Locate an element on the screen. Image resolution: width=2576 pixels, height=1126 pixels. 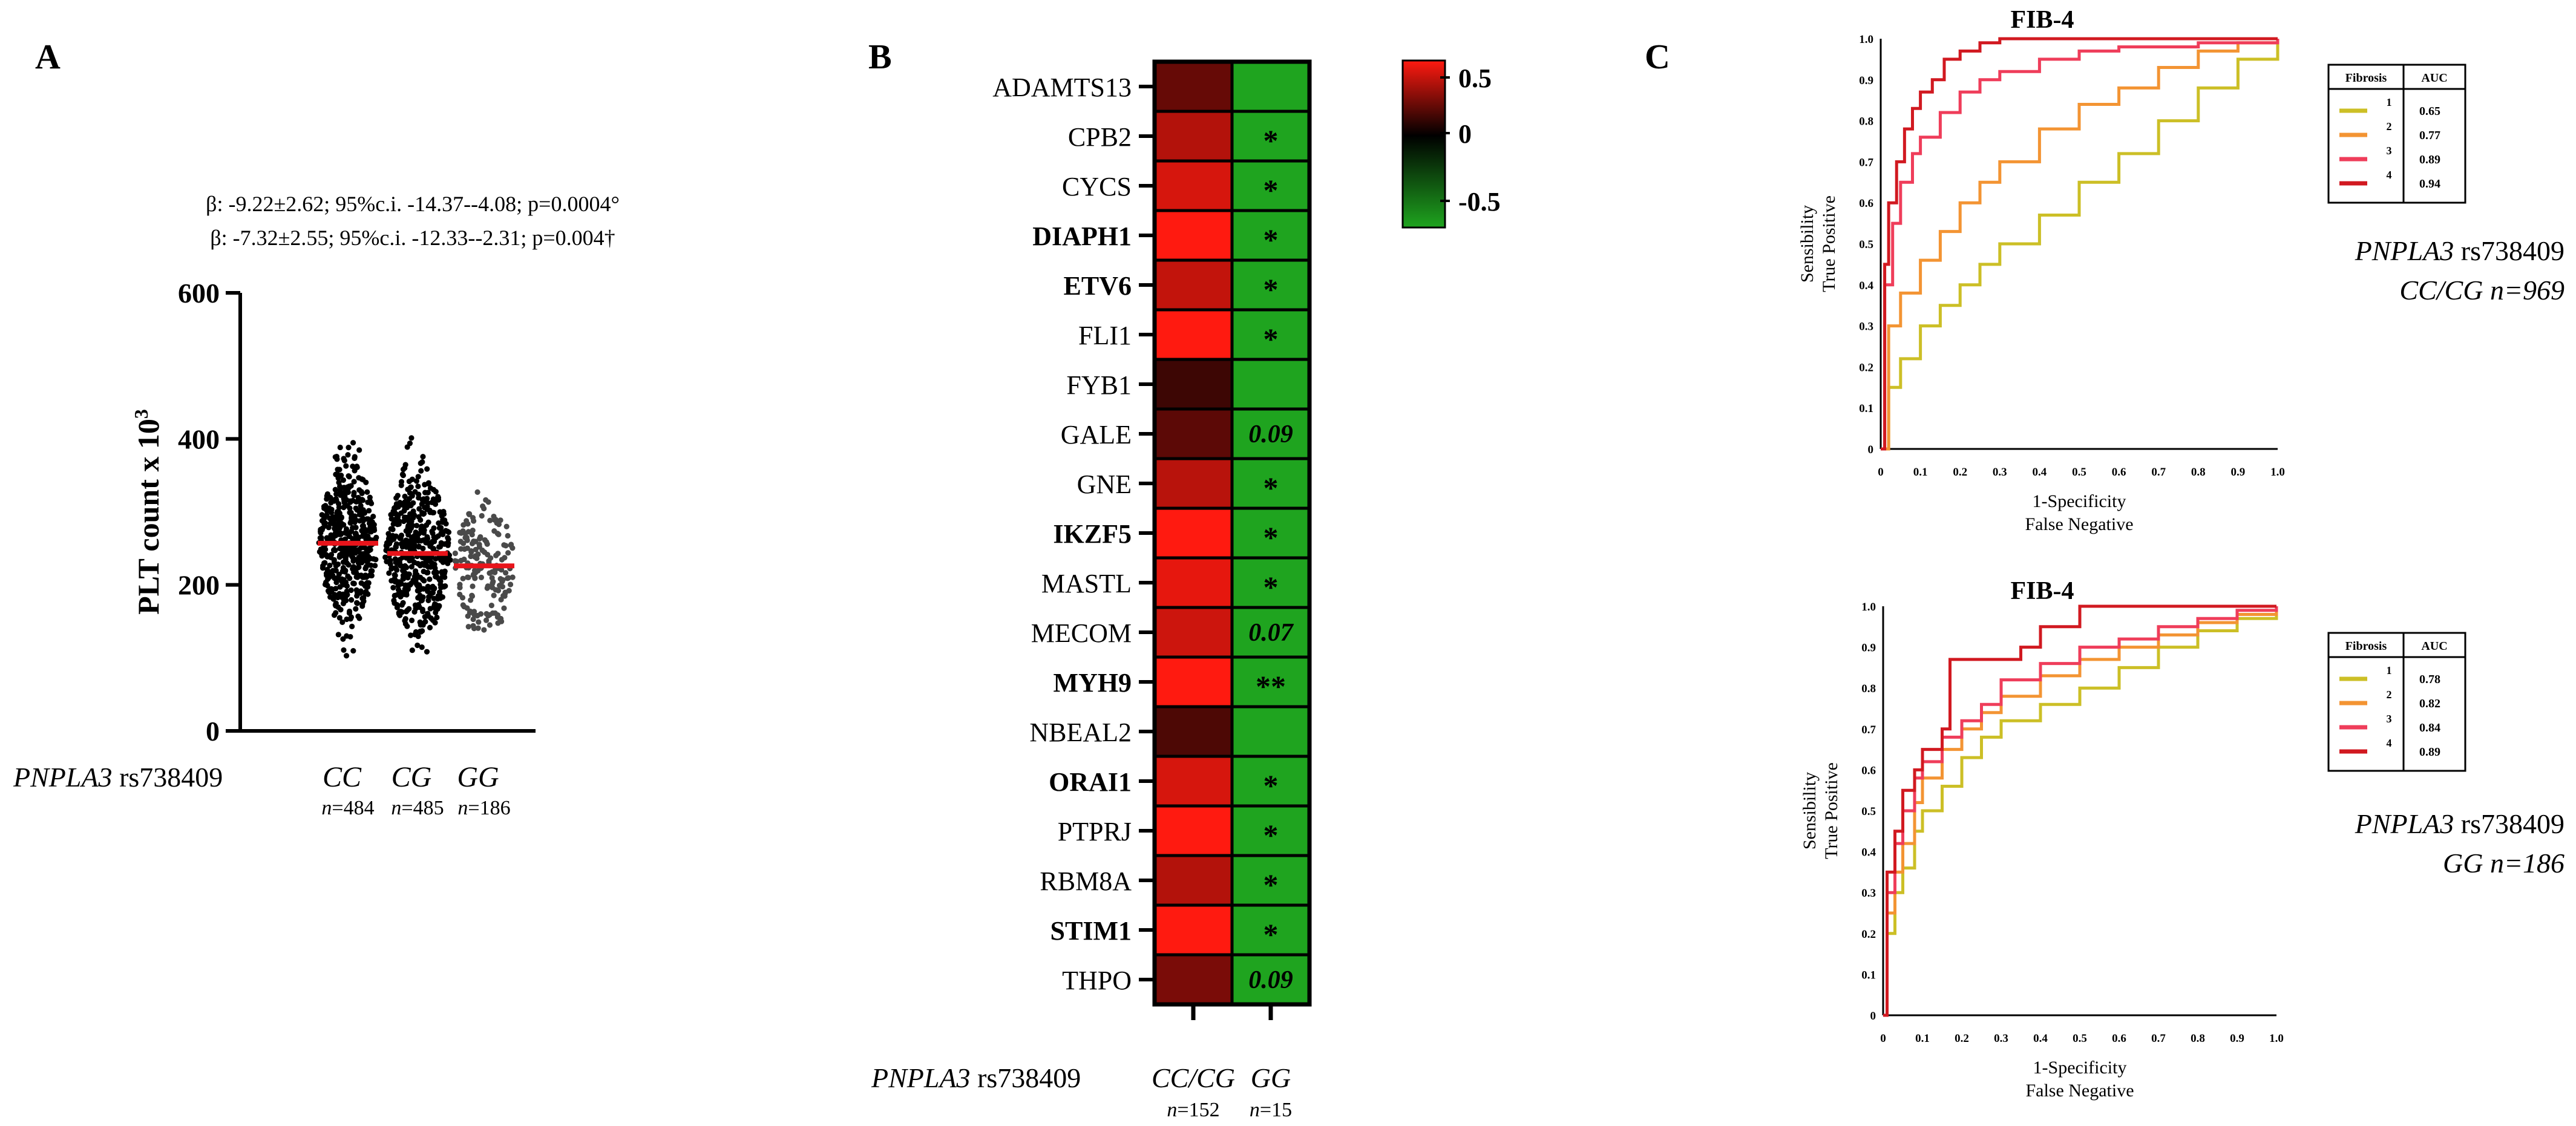
heatmap-gene-label: PTPRJ is located at coordinates (1095, 831).